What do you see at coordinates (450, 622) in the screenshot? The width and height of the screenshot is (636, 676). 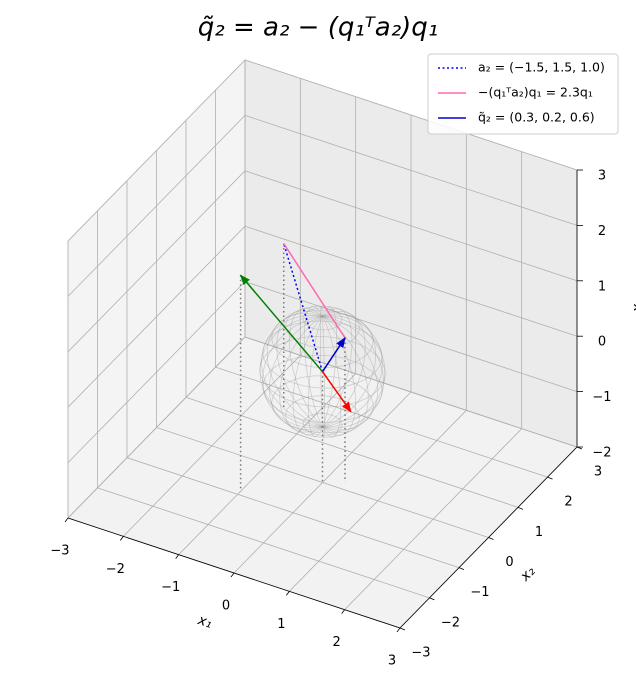 I see `y-tick-label: −2` at bounding box center [450, 622].